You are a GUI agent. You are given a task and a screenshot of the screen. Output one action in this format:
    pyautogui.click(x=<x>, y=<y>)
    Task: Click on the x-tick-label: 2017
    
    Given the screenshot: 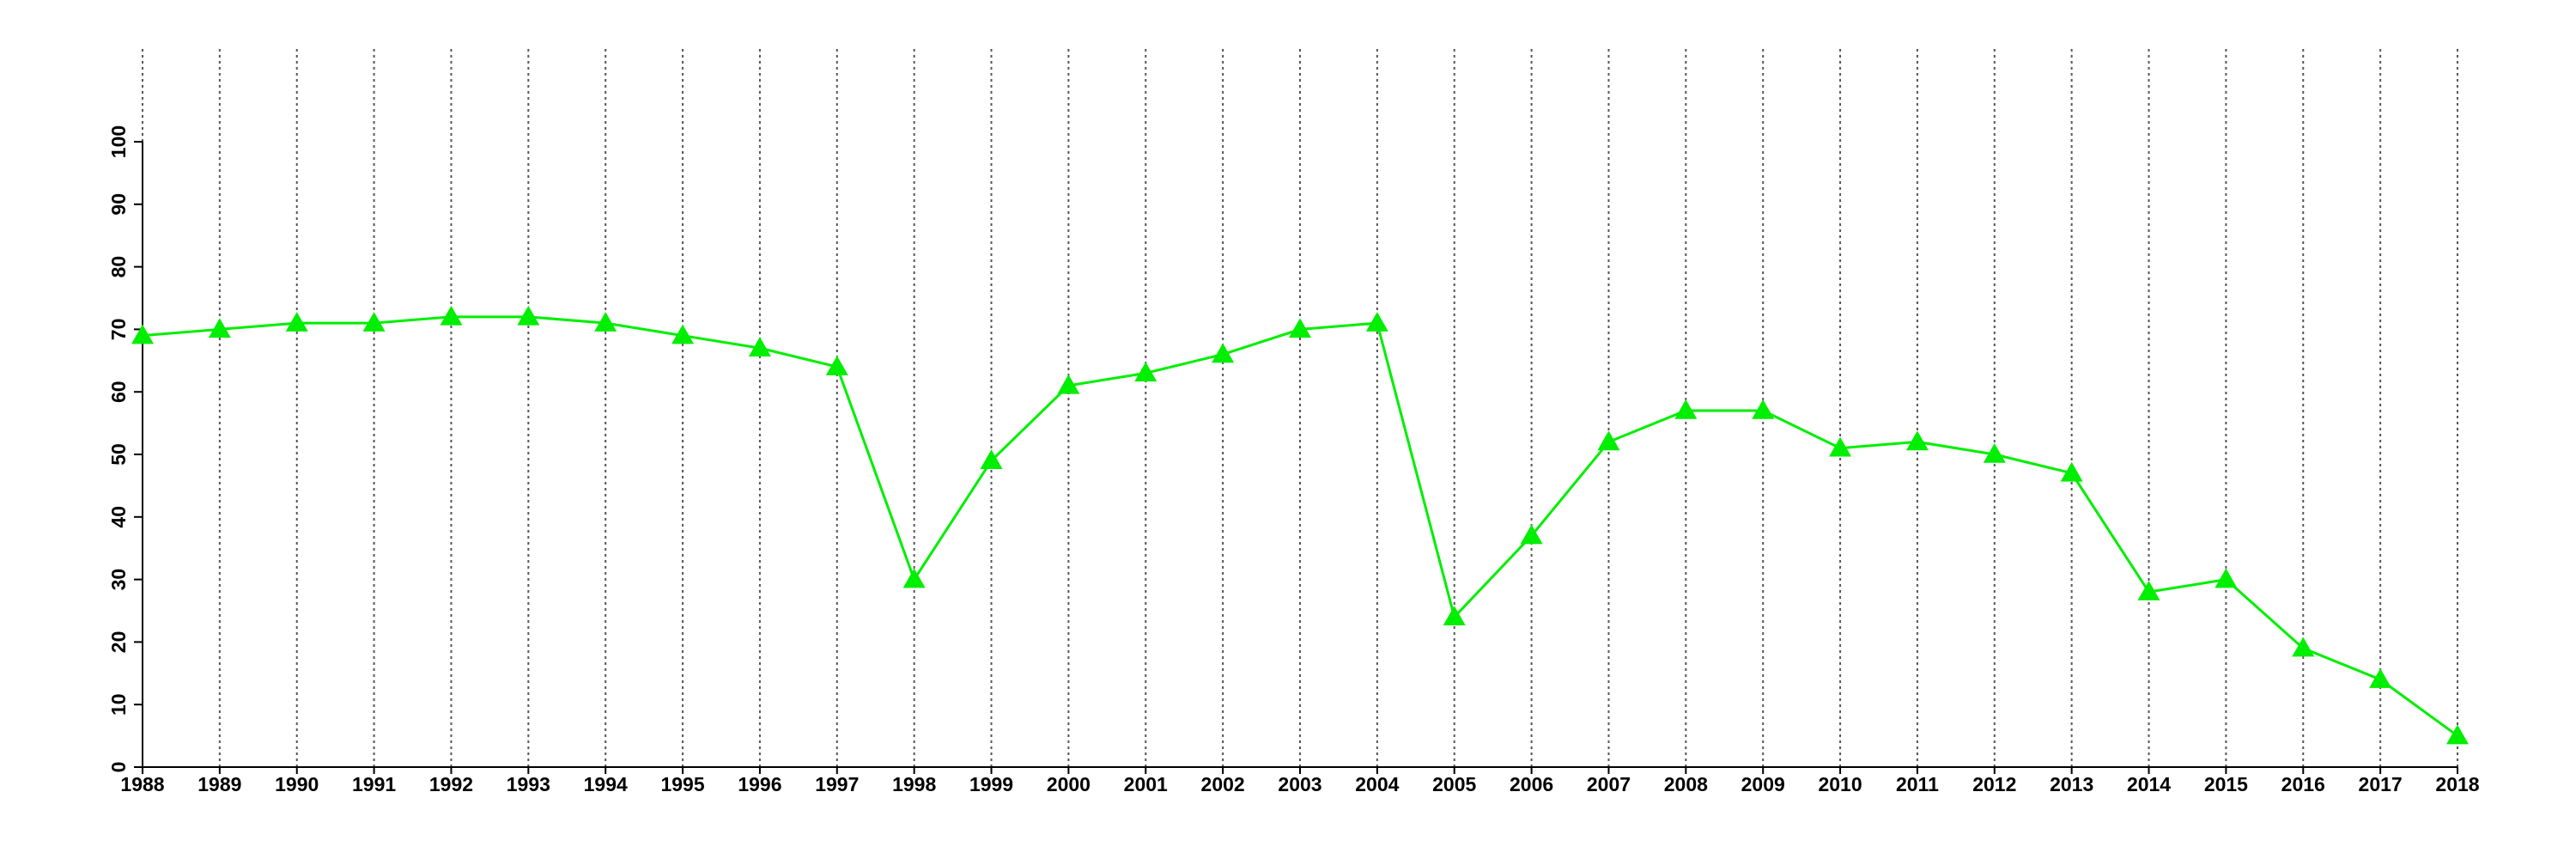 What is the action you would take?
    pyautogui.click(x=2381, y=784)
    